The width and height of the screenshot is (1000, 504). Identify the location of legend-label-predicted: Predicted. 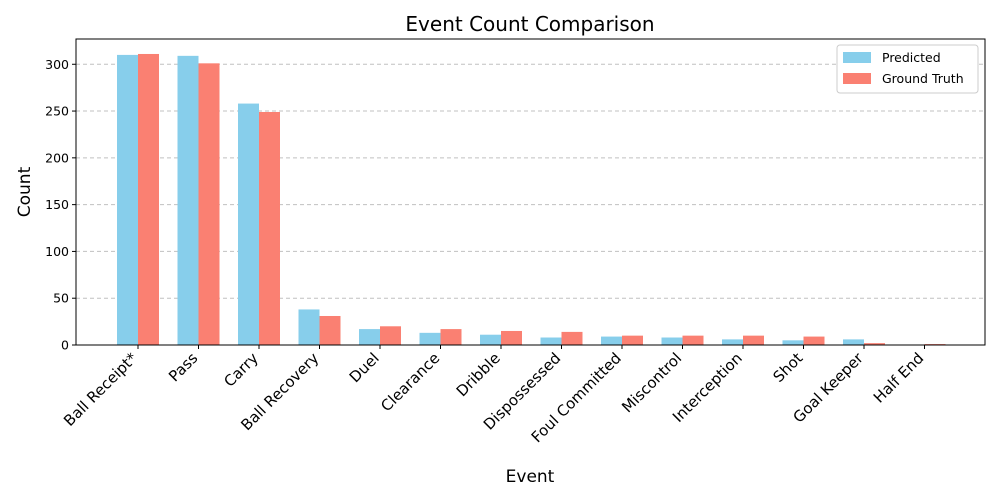
(911, 57).